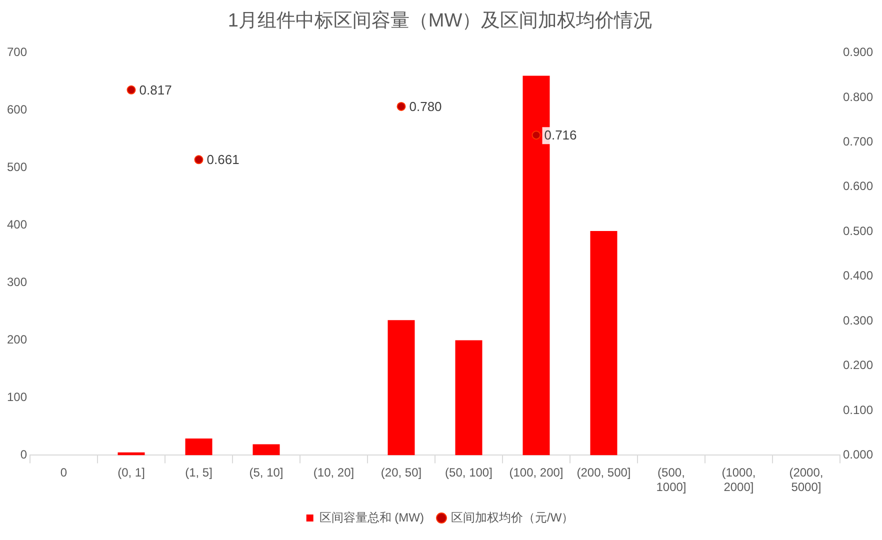  I want to click on legend-label: 区间加权均价（元/W）, so click(512, 517).